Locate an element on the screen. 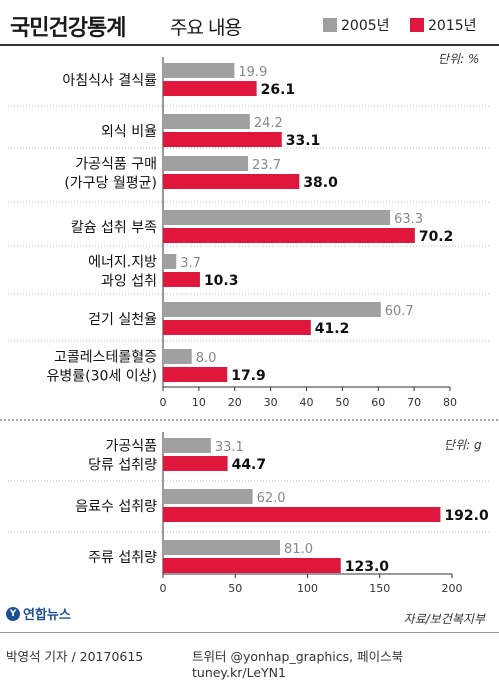 The height and width of the screenshot is (680, 499). unit-label-gram: 단위: g is located at coordinates (463, 445).